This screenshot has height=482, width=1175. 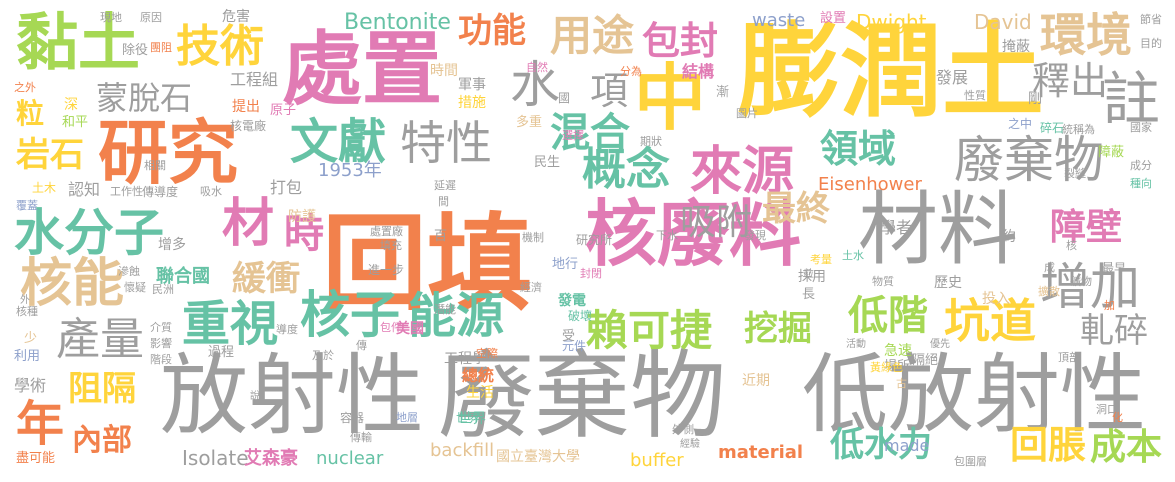 What do you see at coordinates (50, 155) in the screenshot?
I see `word: 岩石` at bounding box center [50, 155].